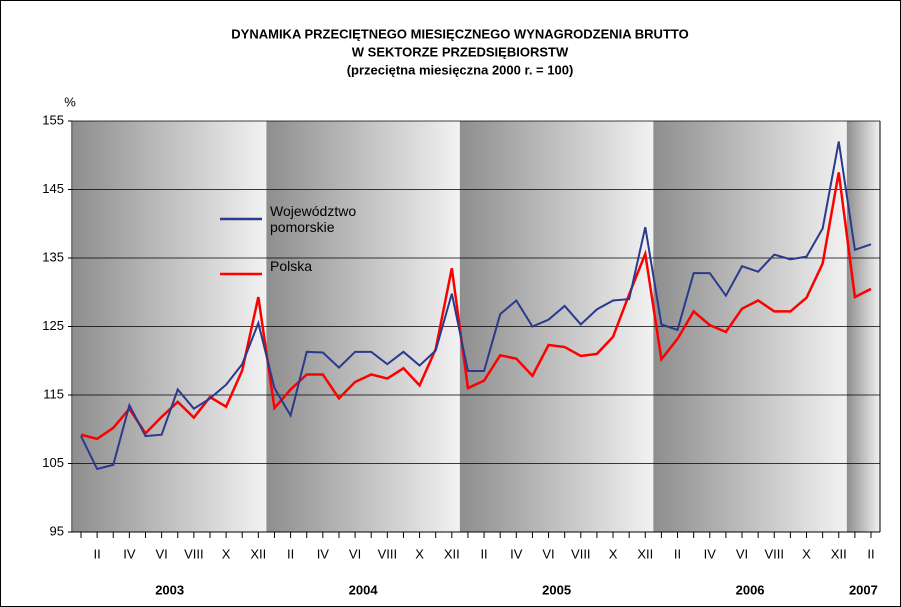 The image size is (901, 607). I want to click on legend-label: Województwo pomorskie, so click(313, 219).